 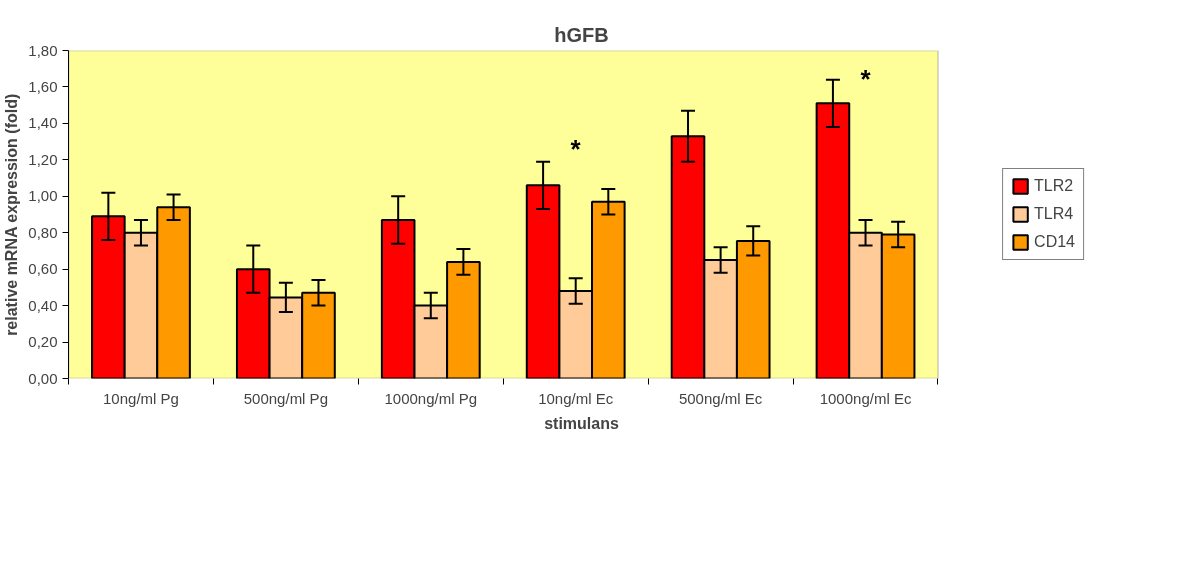 I want to click on x-tick-label: 500ng/ml Ec, so click(x=720, y=398).